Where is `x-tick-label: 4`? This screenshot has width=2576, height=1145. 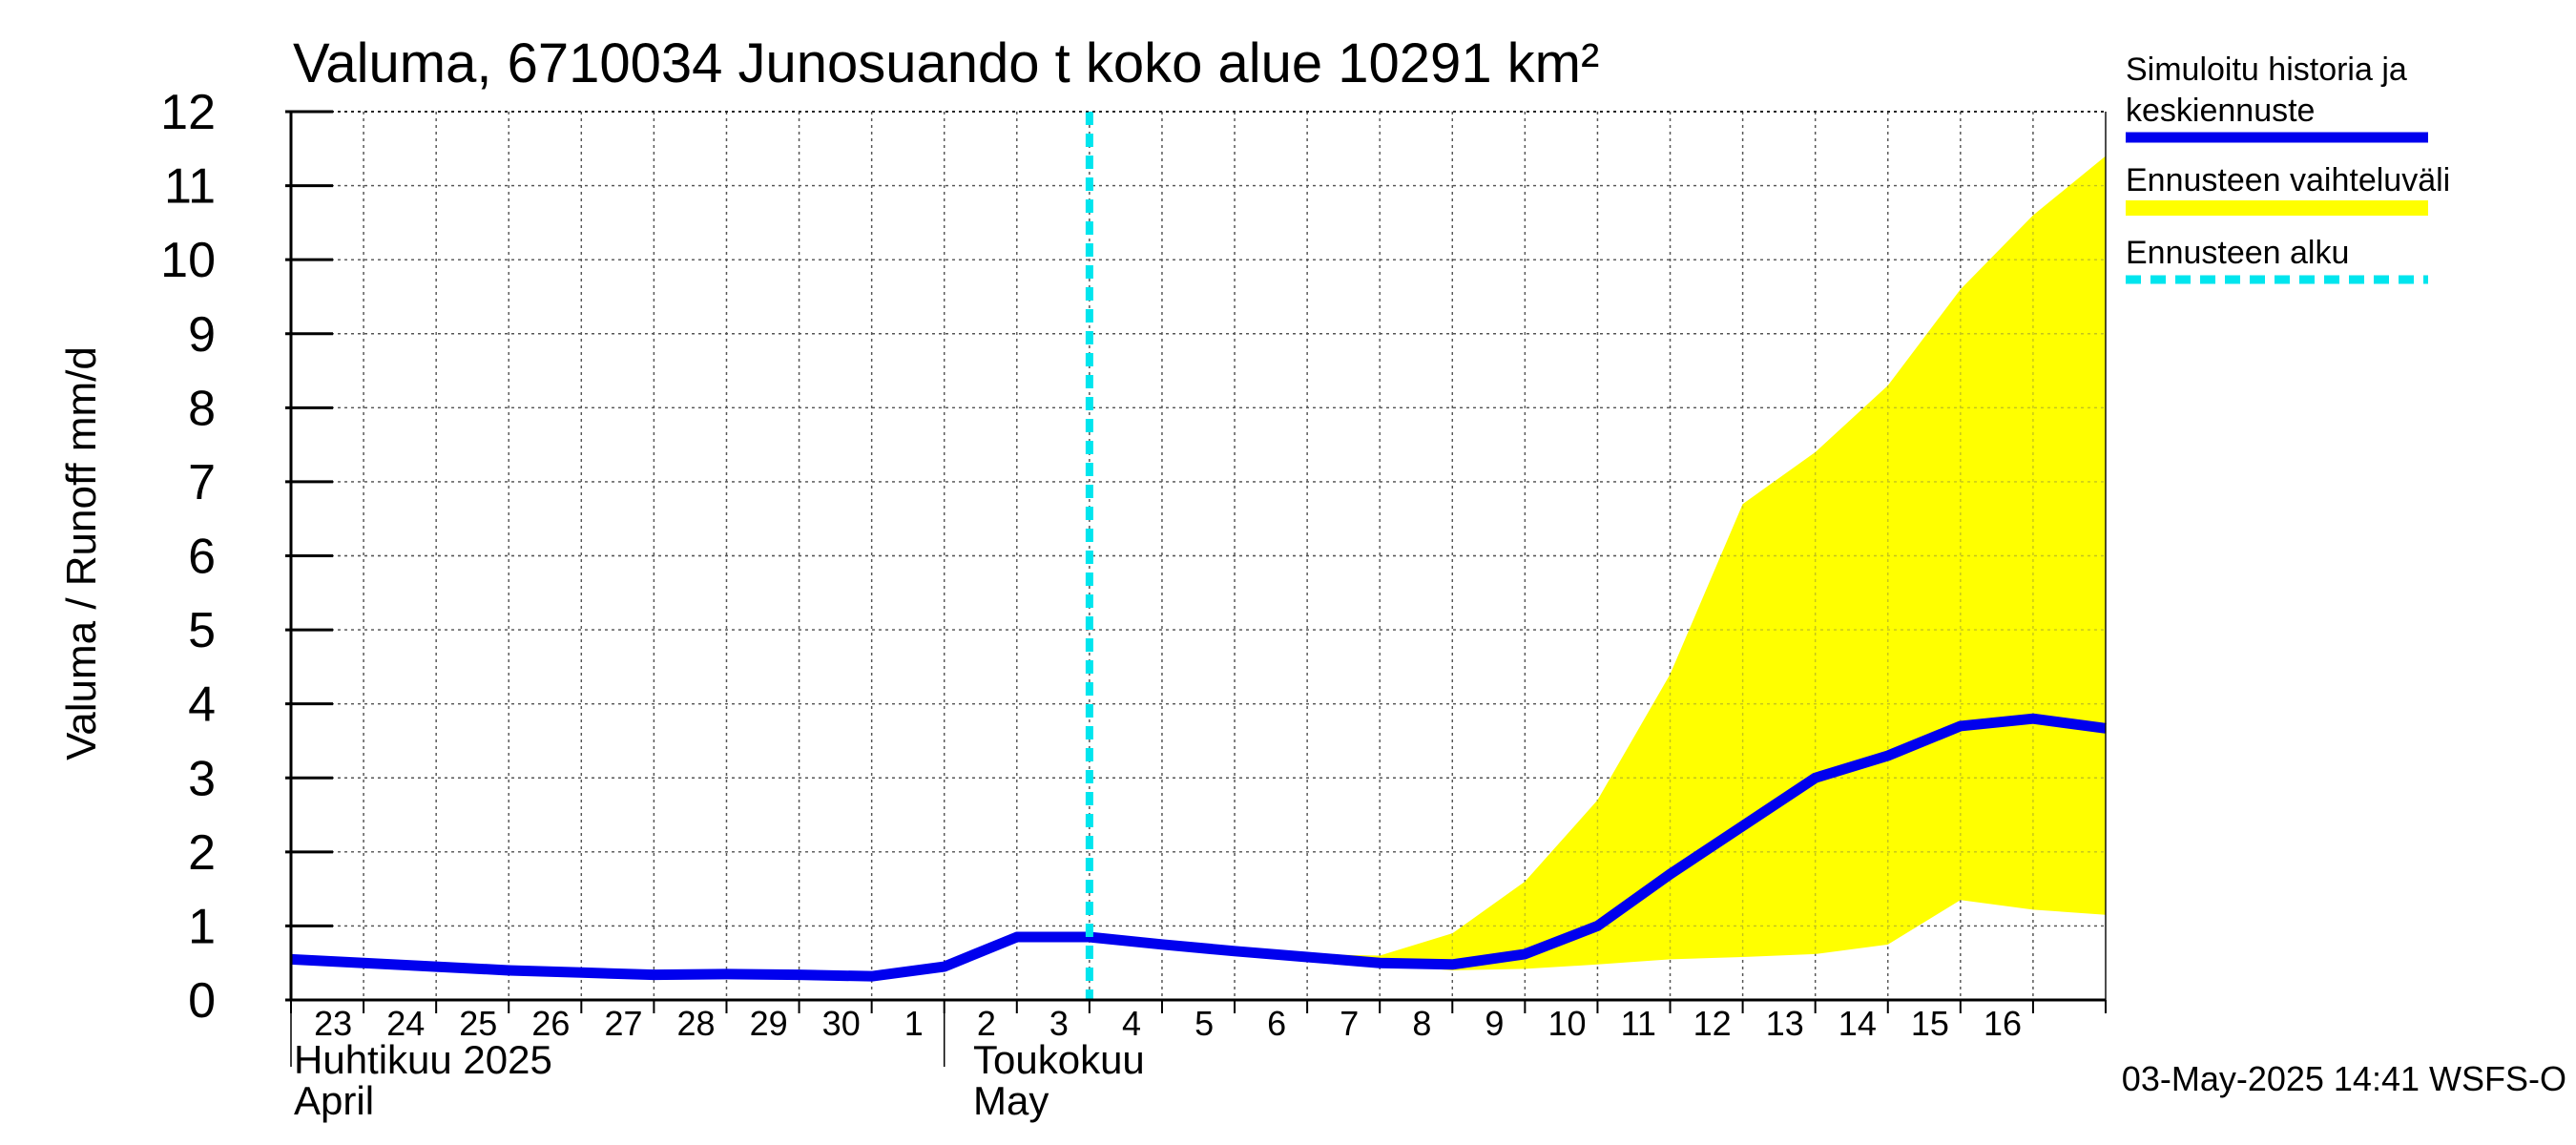 x-tick-label: 4 is located at coordinates (1131, 1023).